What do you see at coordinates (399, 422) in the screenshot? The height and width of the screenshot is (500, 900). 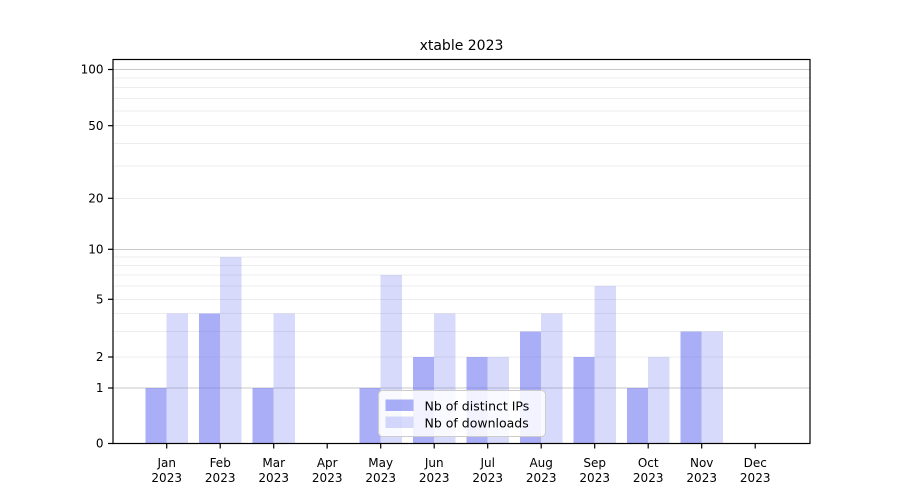 I see `legend-swatch-downloads` at bounding box center [399, 422].